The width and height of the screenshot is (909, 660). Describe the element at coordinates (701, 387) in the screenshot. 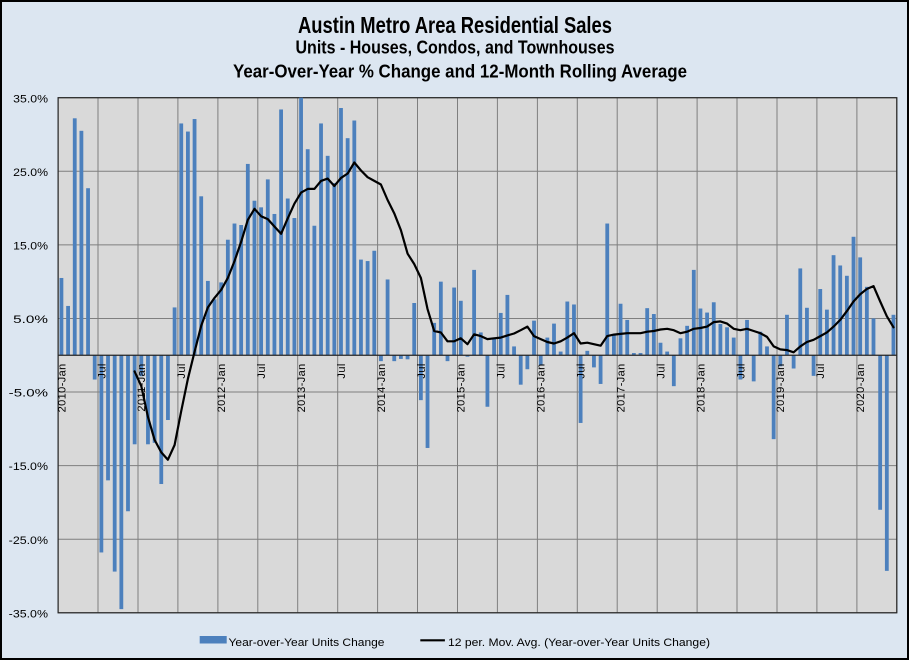

I see `svg-text: 2018-Jan` at that location.